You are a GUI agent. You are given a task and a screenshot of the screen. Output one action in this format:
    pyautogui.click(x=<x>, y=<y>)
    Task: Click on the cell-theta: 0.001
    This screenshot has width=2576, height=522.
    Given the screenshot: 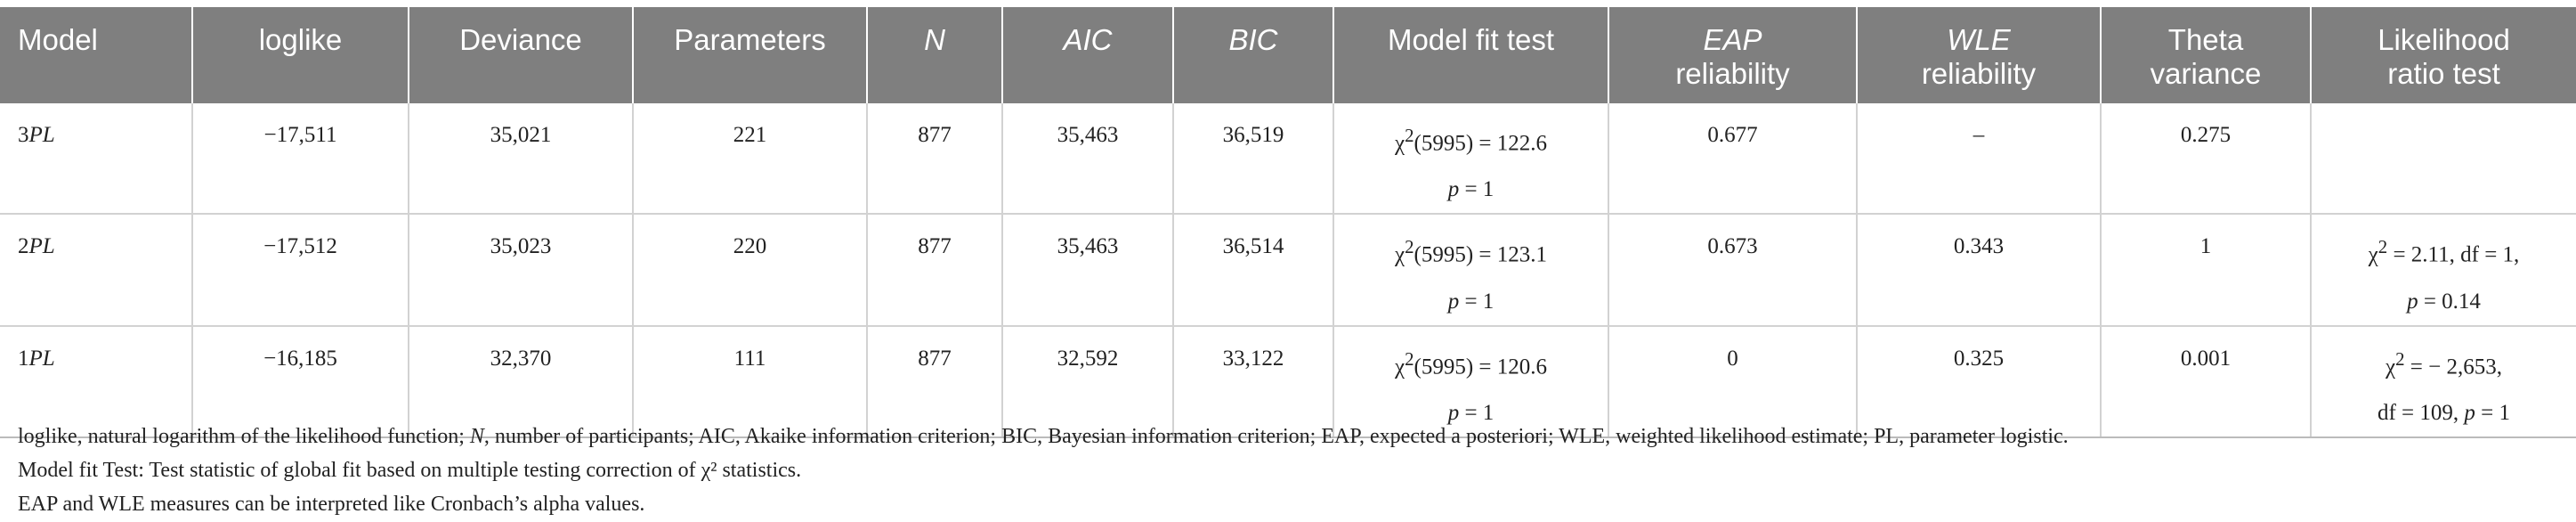 What is the action you would take?
    pyautogui.click(x=2206, y=381)
    